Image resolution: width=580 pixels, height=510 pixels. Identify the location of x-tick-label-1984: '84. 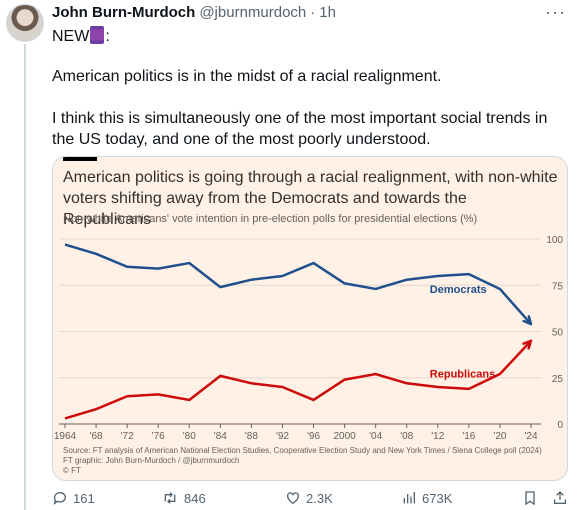
(220, 436).